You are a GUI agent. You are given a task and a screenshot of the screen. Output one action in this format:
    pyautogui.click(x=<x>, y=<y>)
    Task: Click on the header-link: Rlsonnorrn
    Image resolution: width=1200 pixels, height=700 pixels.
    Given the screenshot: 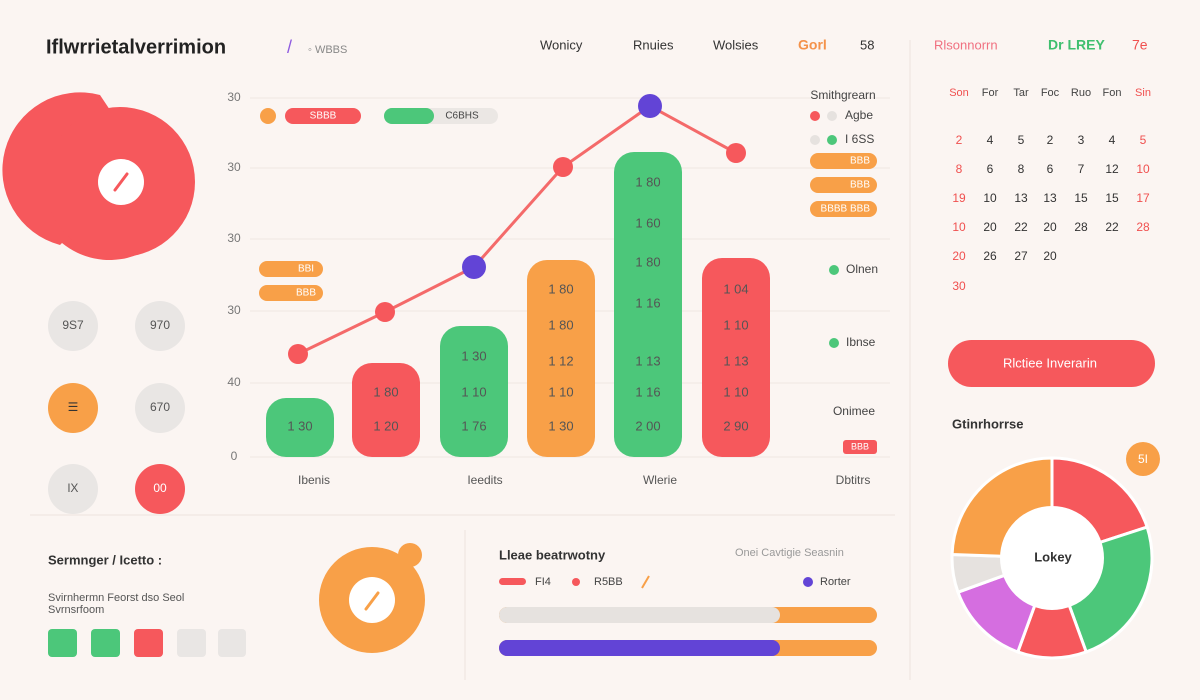 What is the action you would take?
    pyautogui.click(x=966, y=44)
    